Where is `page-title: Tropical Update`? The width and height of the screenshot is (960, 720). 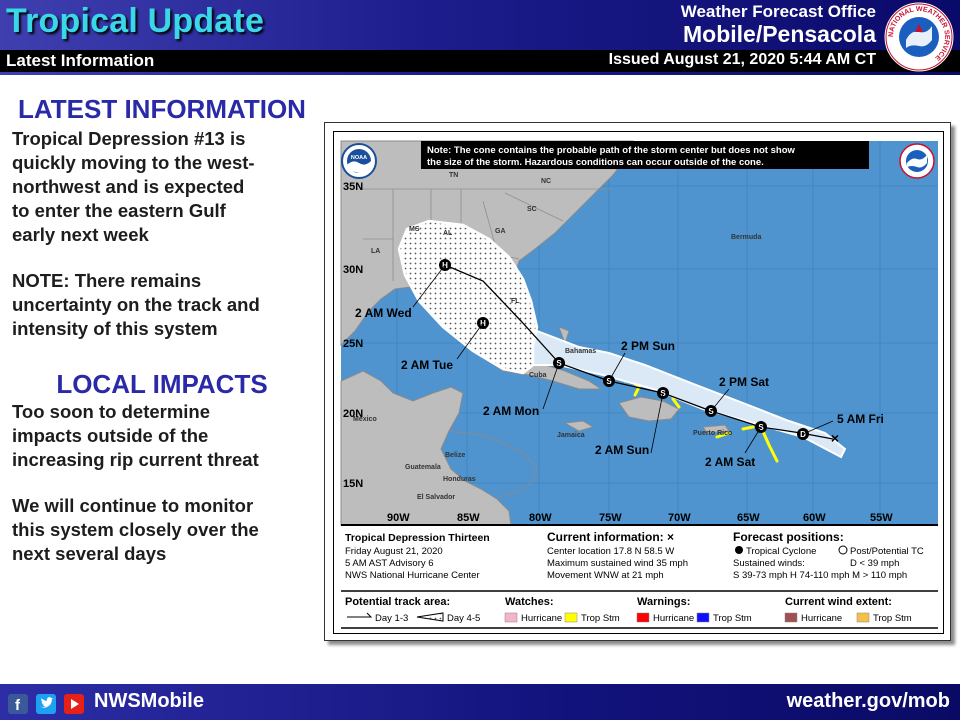
page-title: Tropical Update is located at coordinates (135, 21).